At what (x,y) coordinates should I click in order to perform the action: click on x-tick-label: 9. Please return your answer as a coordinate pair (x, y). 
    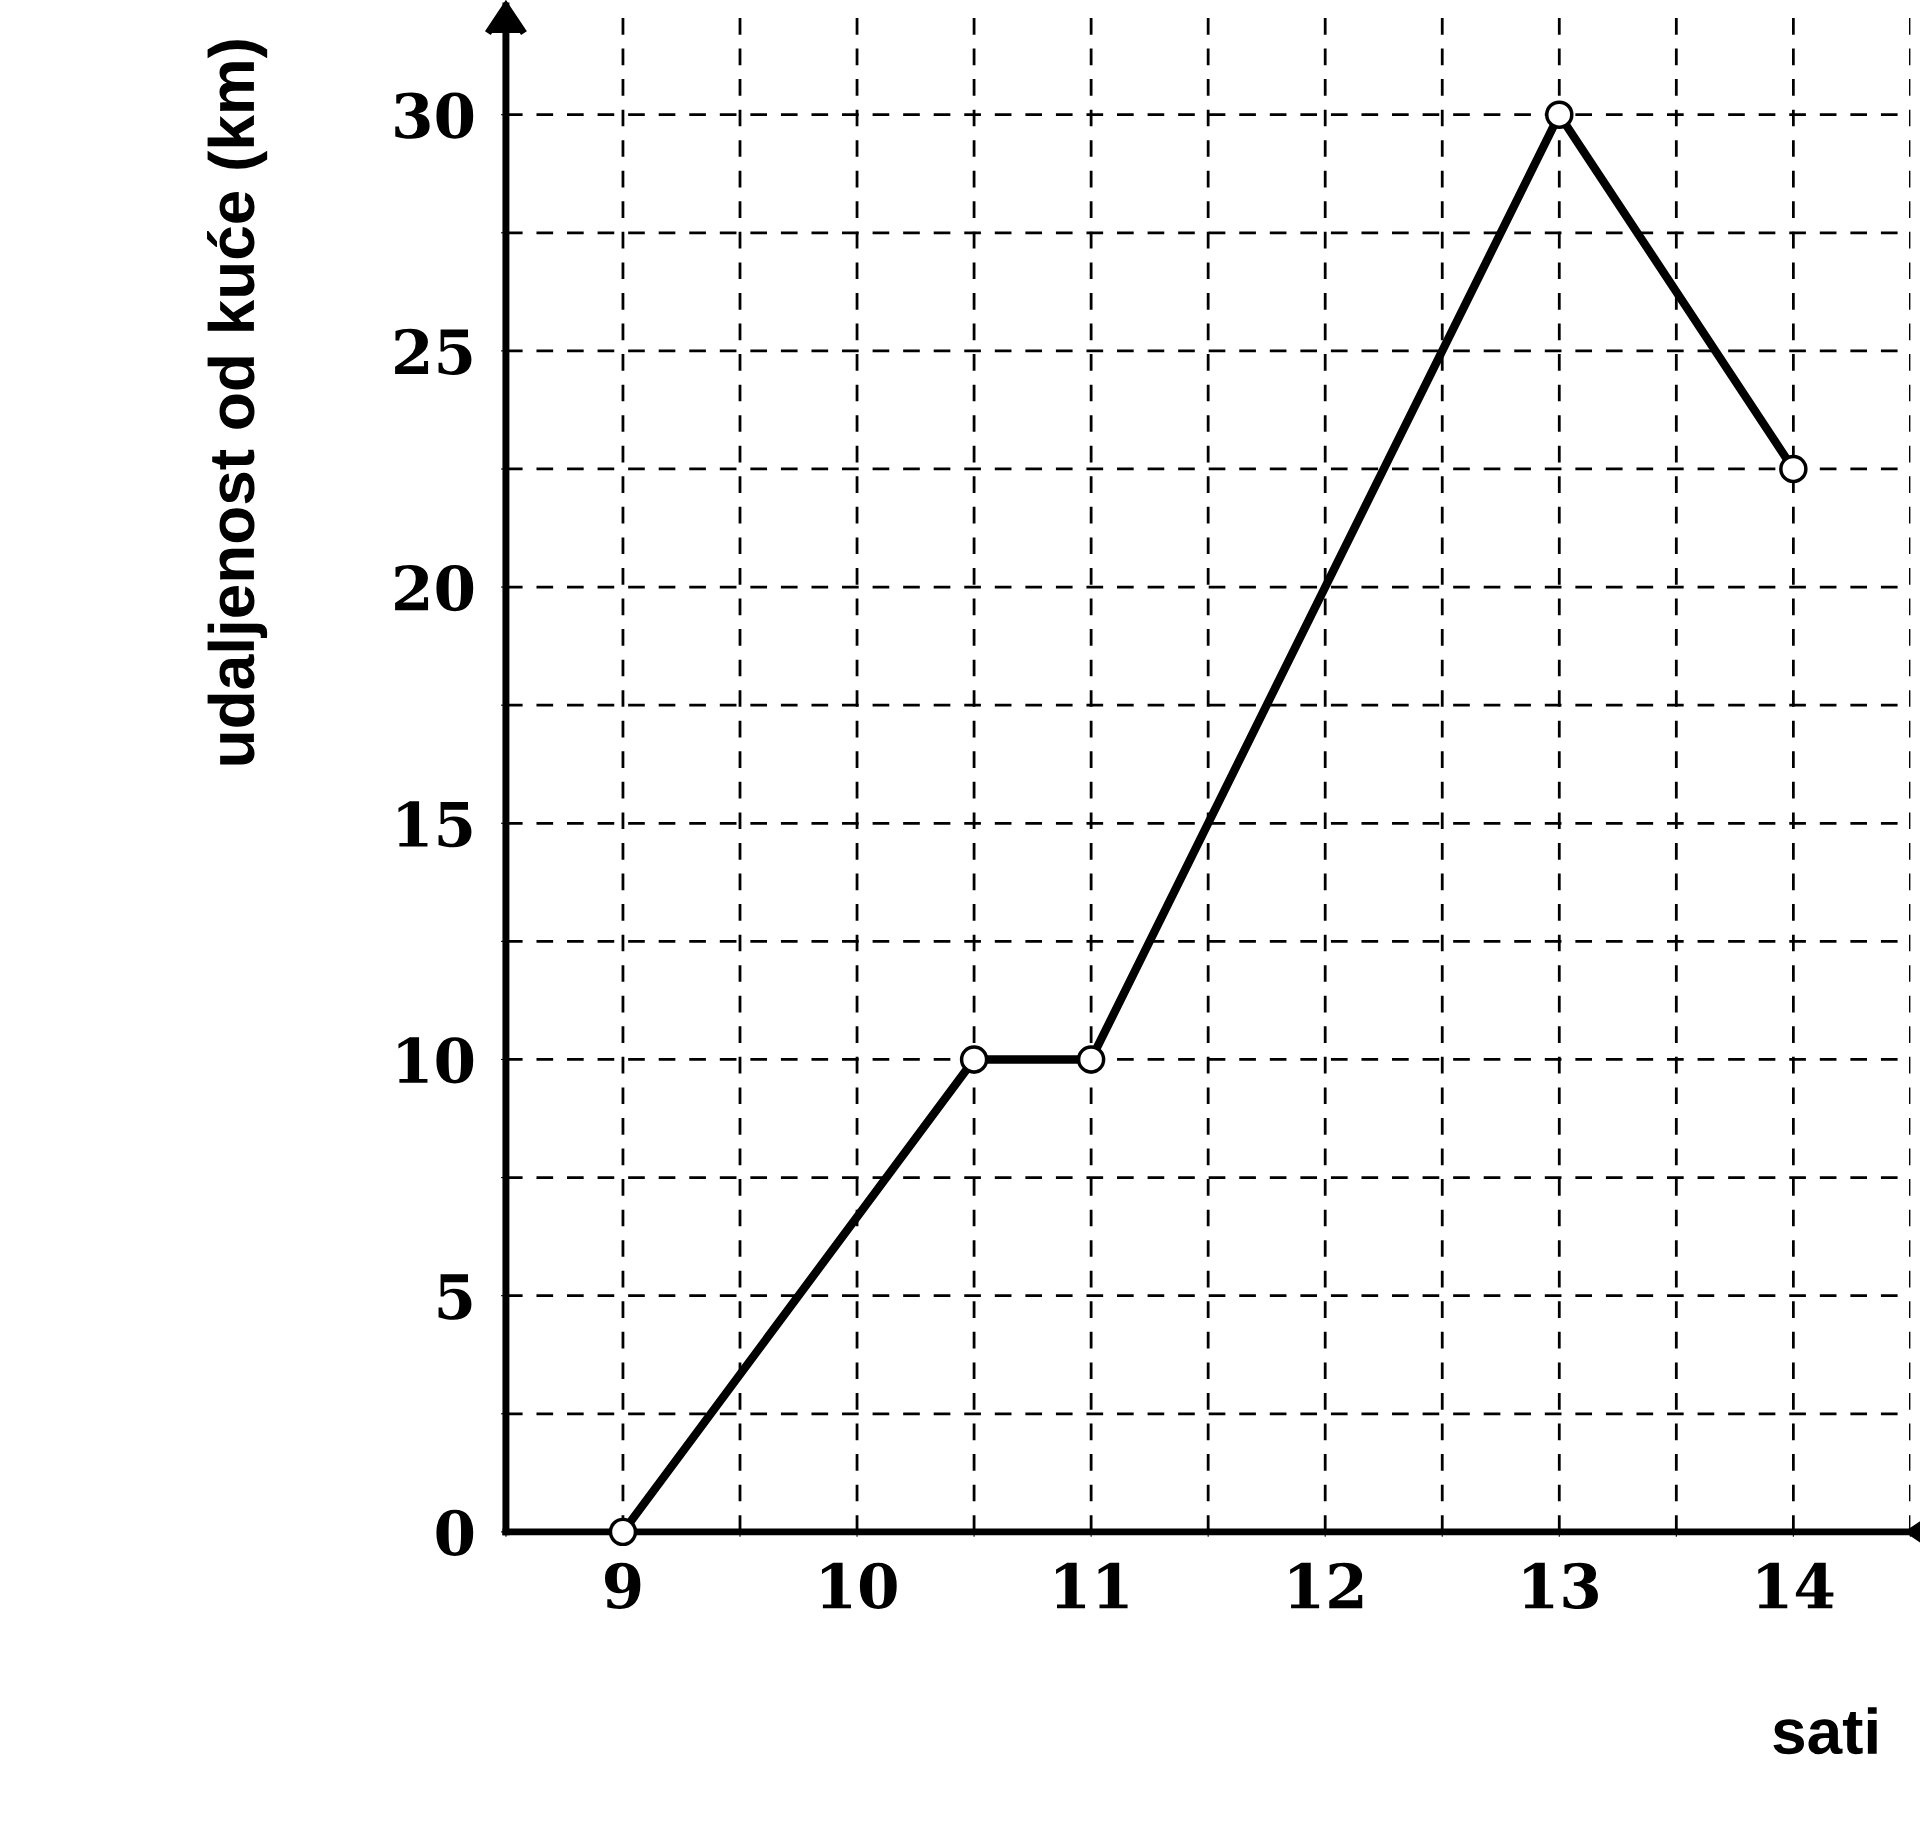
    Looking at the image, I should click on (623, 1586).